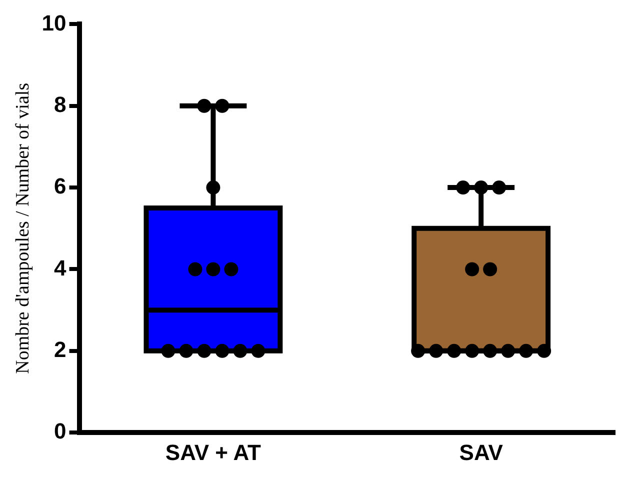 This screenshot has height=483, width=633. Describe the element at coordinates (213, 452) in the screenshot. I see `x-tick-label: SAV + AT` at that location.